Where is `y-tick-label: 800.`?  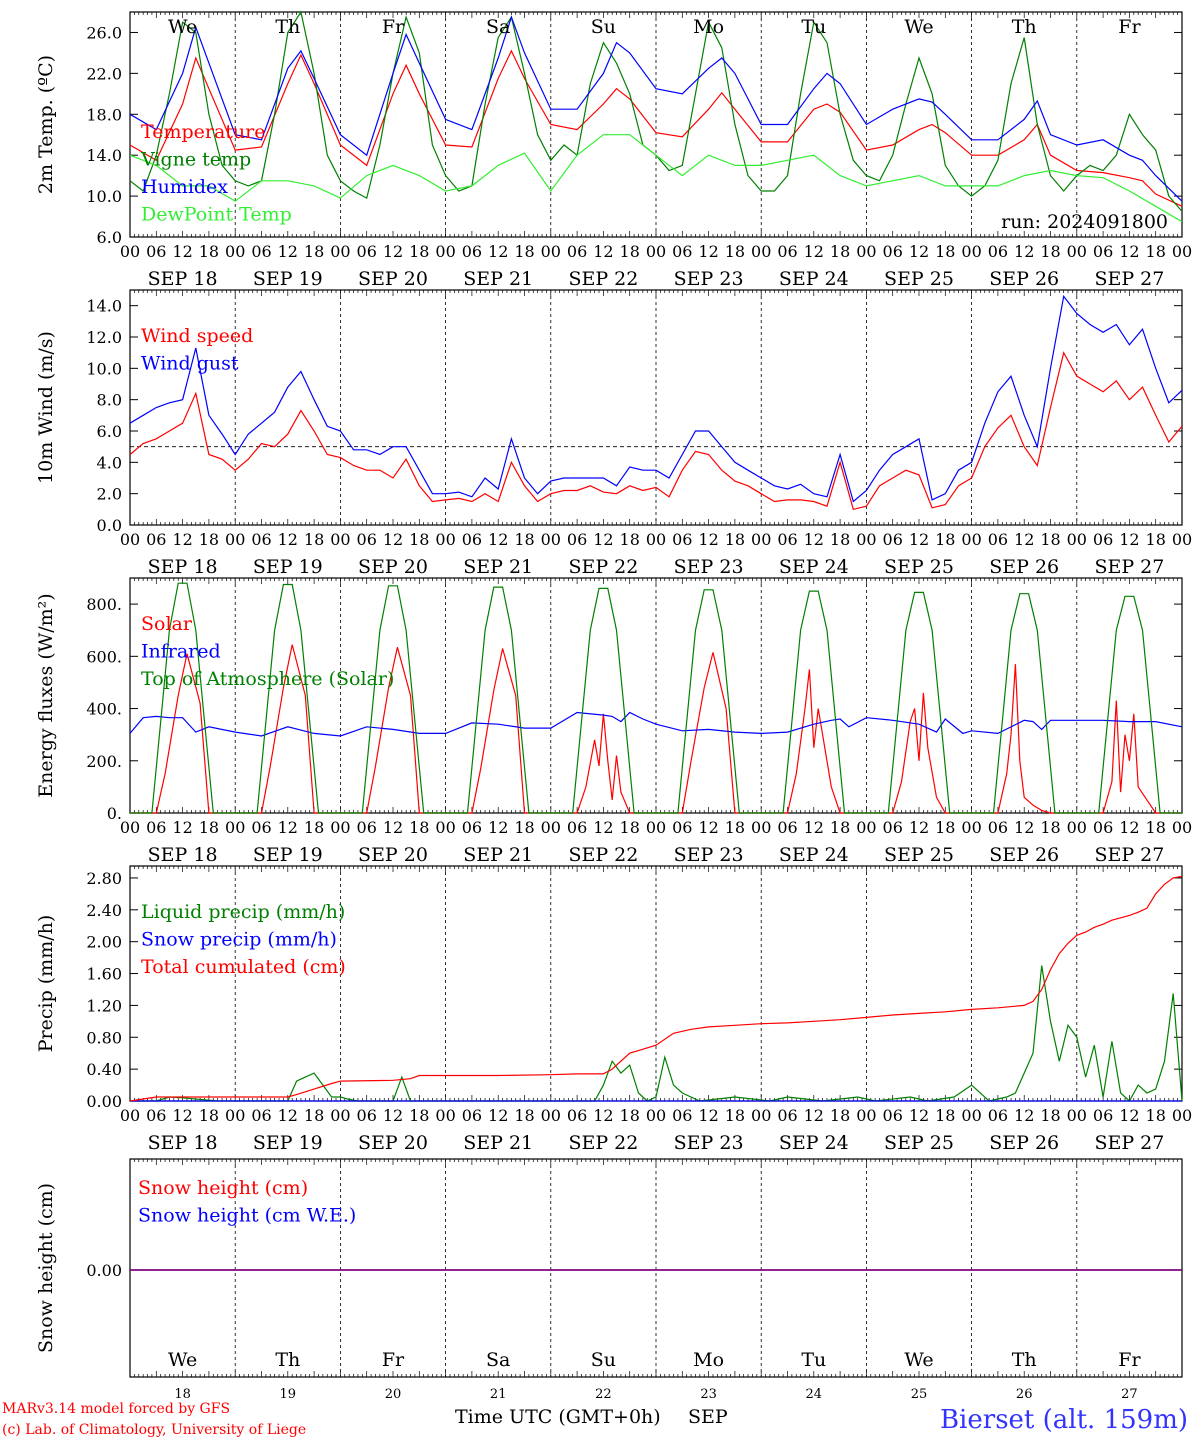
y-tick-label: 800. is located at coordinates (104, 604).